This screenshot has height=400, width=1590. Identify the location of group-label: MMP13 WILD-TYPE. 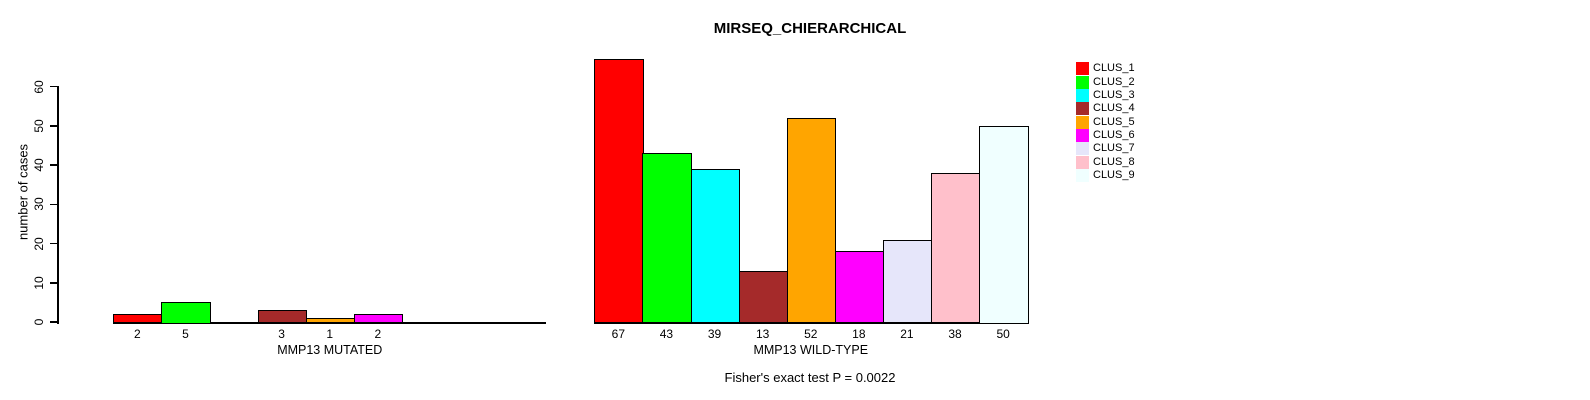
(811, 350).